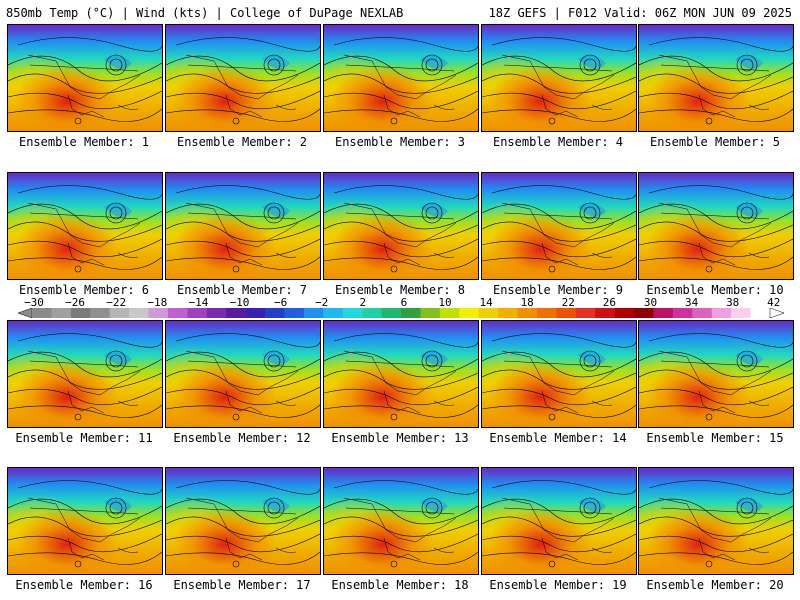  Describe the element at coordinates (322, 302) in the screenshot. I see `colorbar-tick-label: −2` at that location.